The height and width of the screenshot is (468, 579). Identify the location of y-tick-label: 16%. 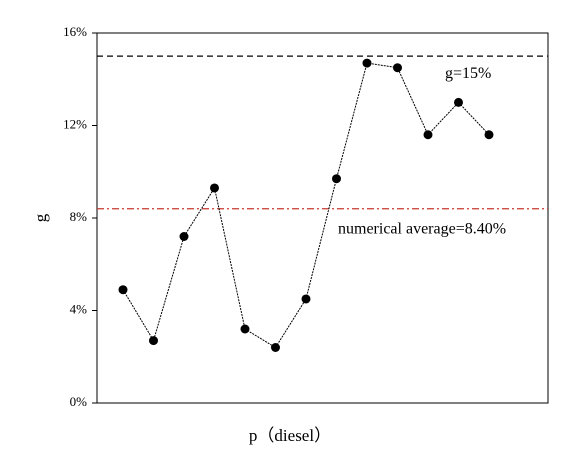
(75, 31).